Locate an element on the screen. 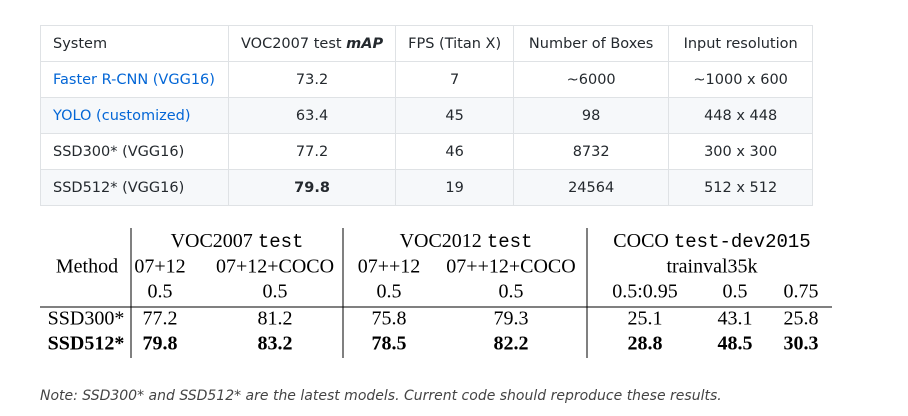 The height and width of the screenshot is (416, 908). train-set: 07++12+COCO is located at coordinates (510, 267).